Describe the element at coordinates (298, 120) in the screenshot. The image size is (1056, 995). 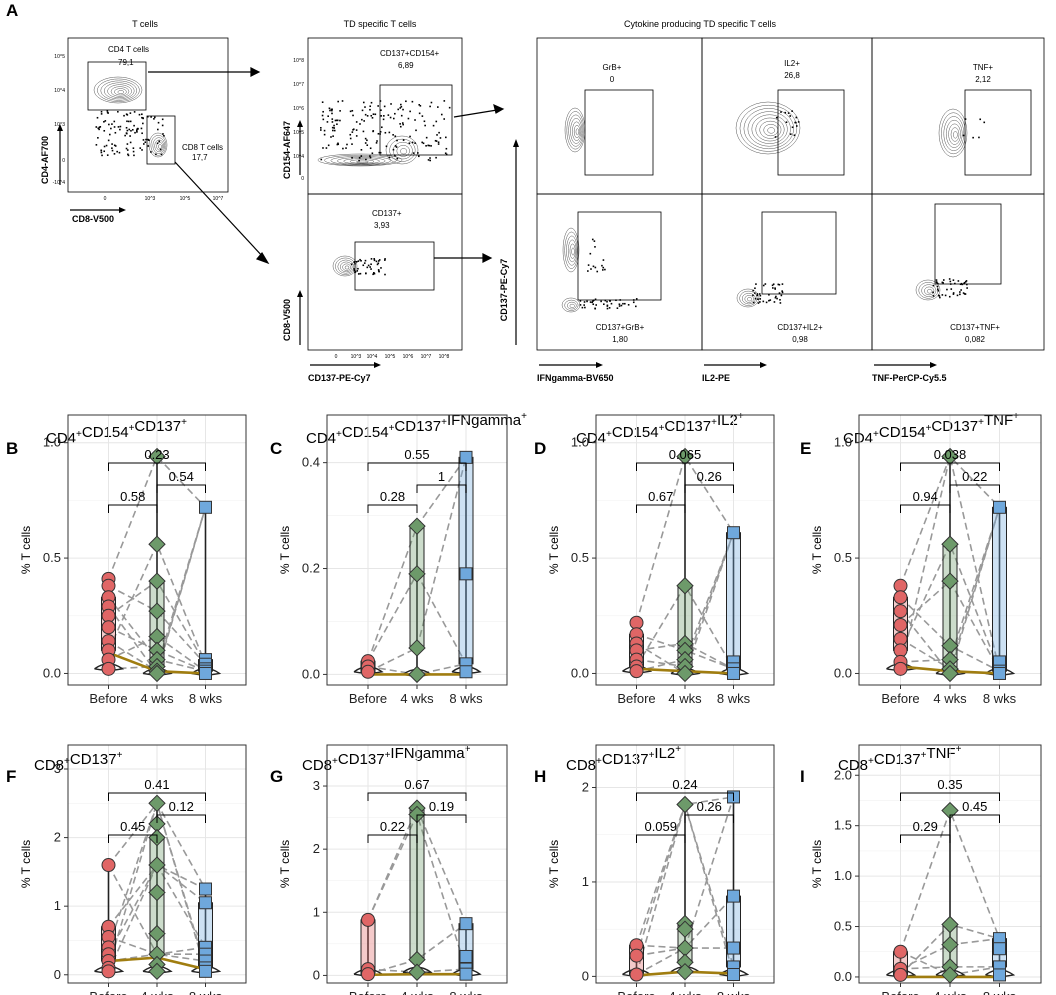
I see `td-y-ticks: 10^8 10^7 10^6 10^5 10^4 0` at that location.